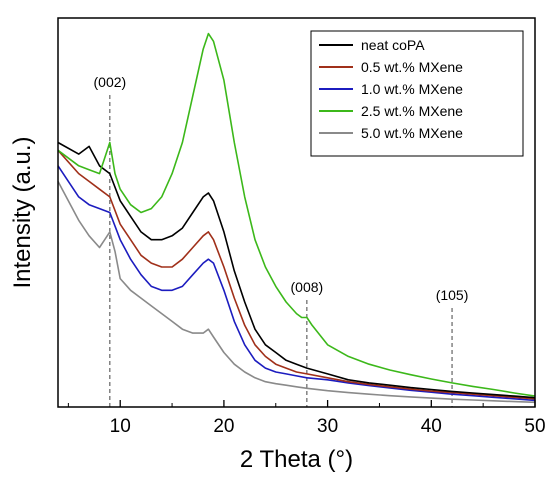 This screenshot has width=550, height=494. Describe the element at coordinates (412, 133) in the screenshot. I see `legend-label-4: 5.0 wt.% MXene` at that location.